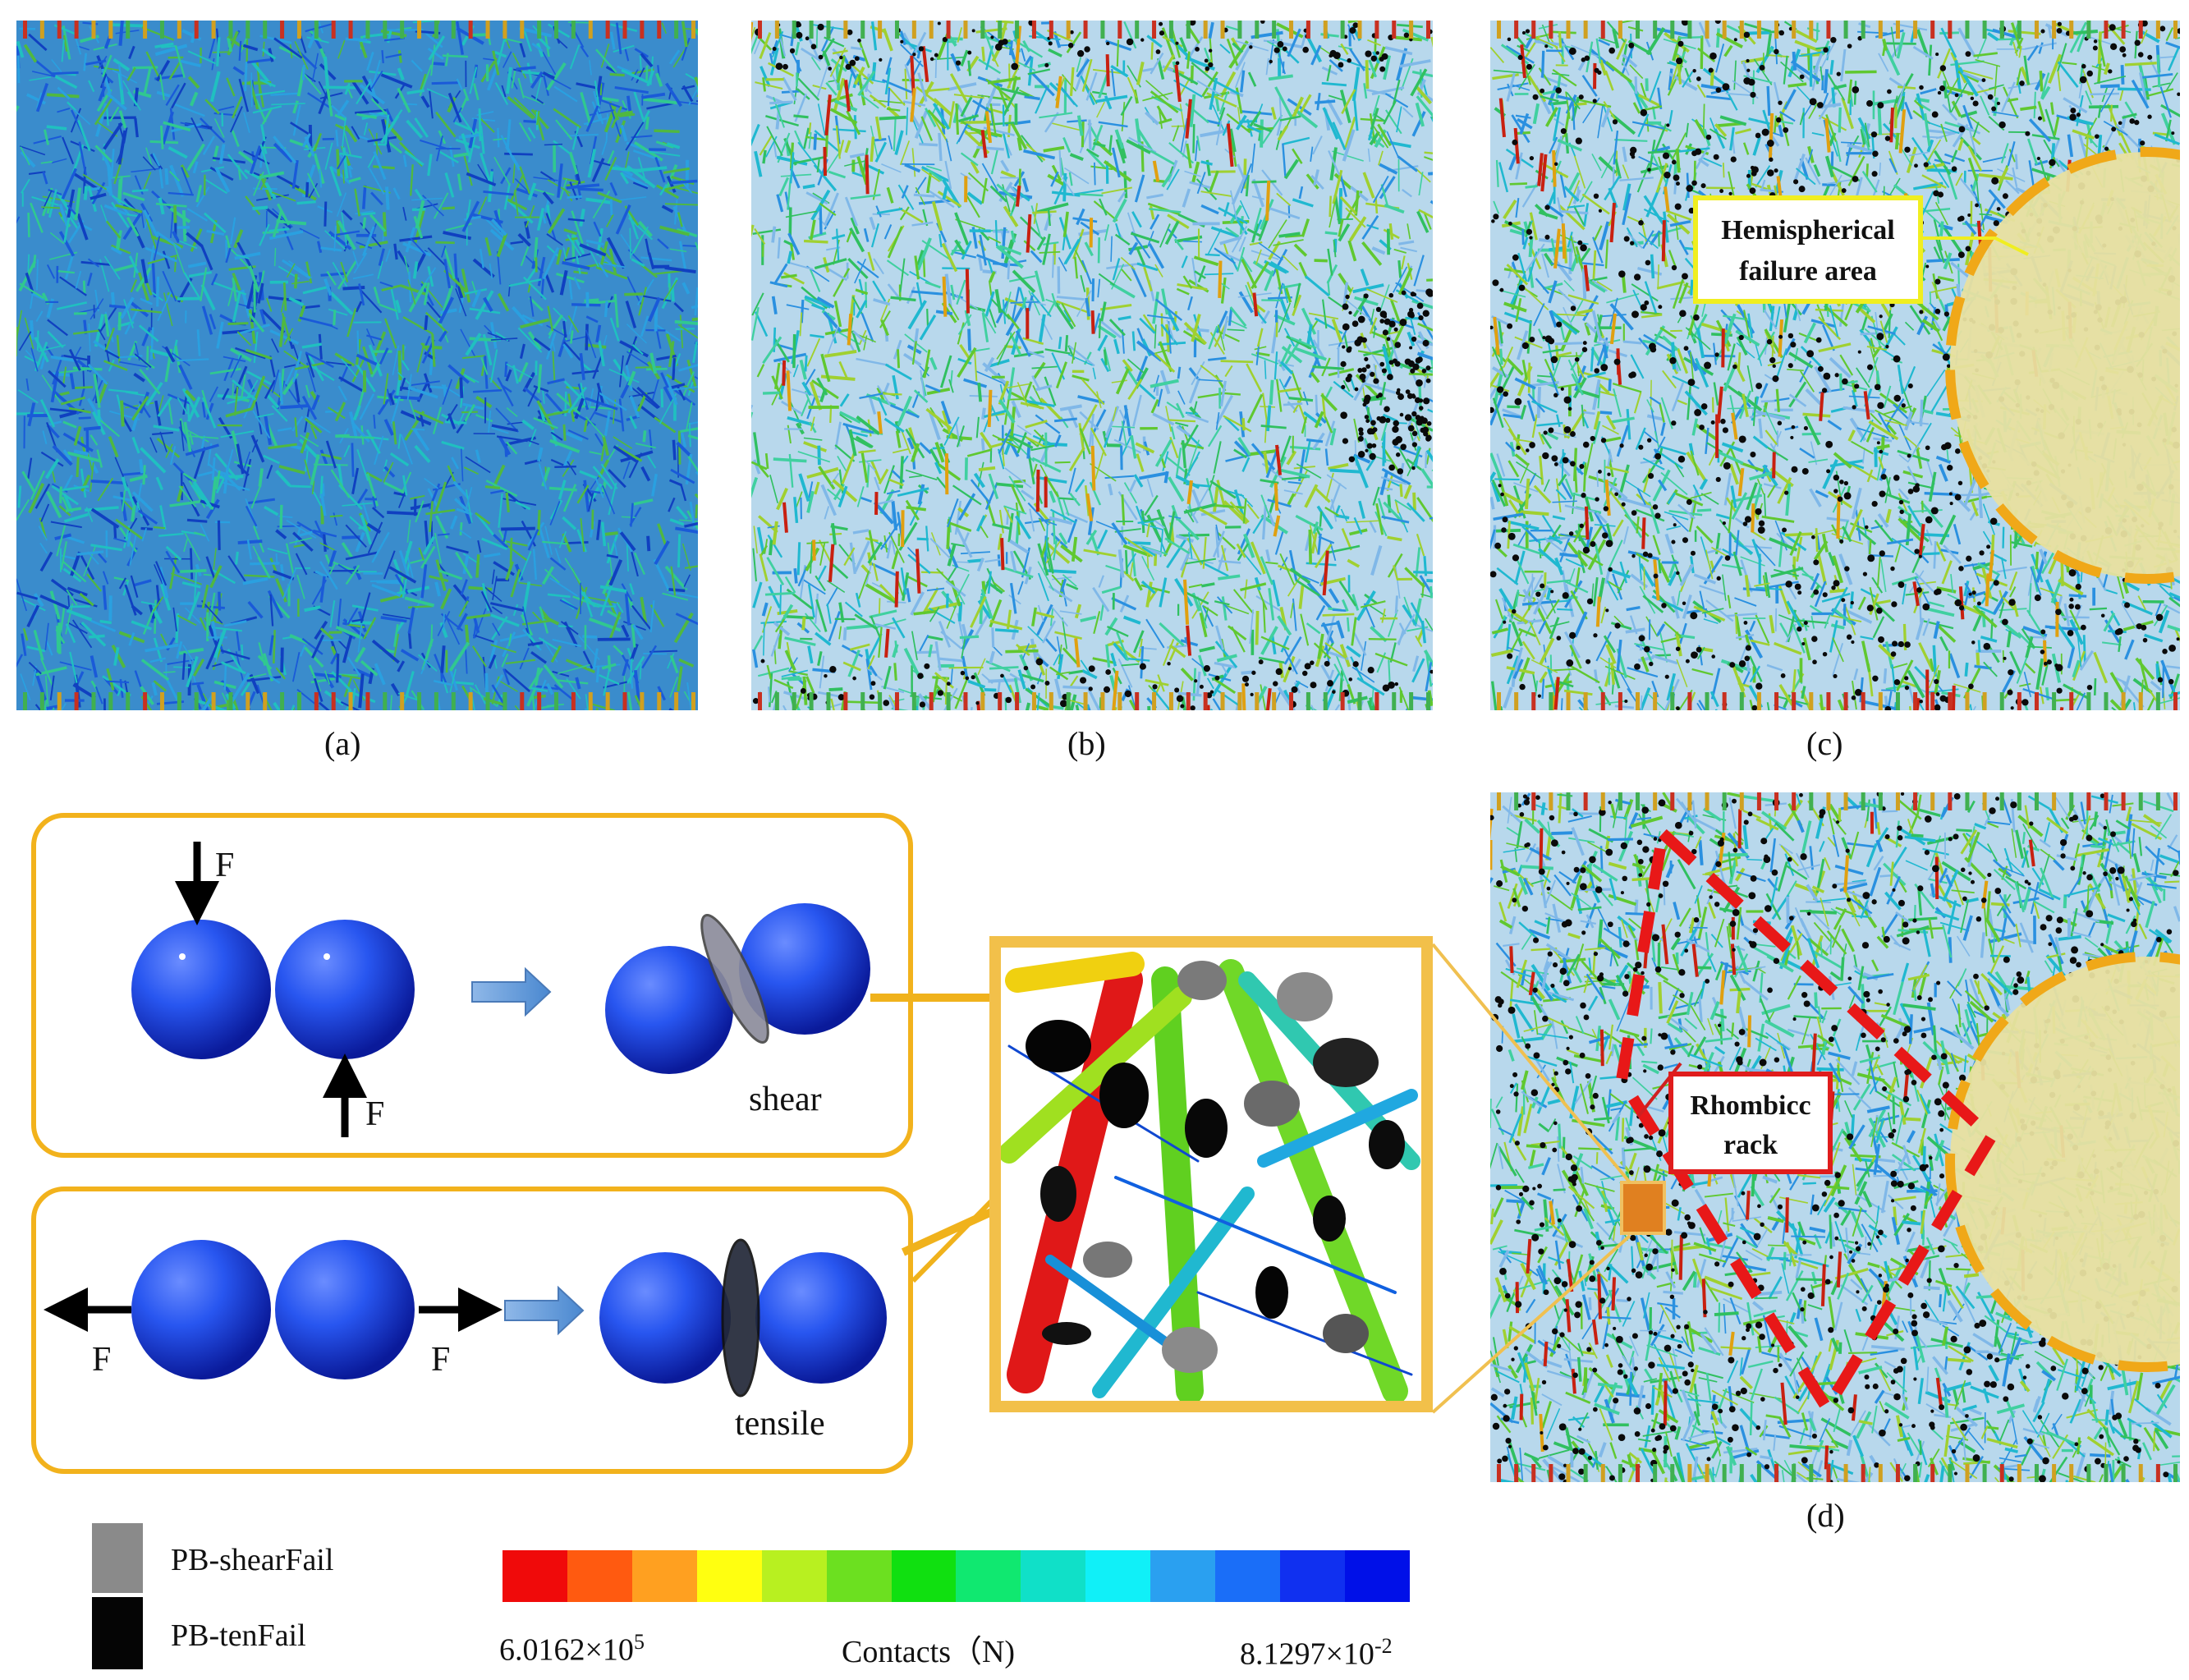 This screenshot has width=2189, height=1680. I want to click on ten-fail-label: PB-tenFail, so click(238, 1635).